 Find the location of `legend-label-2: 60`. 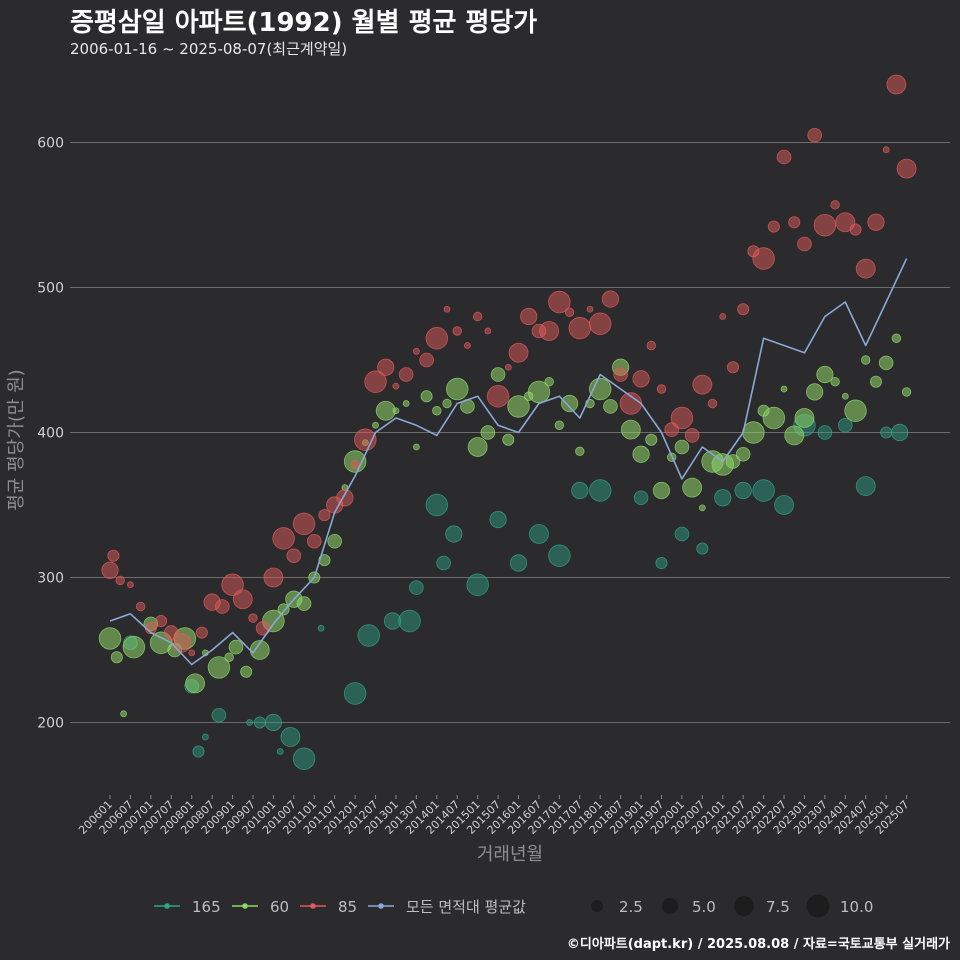

legend-label-2: 60 is located at coordinates (279, 907).